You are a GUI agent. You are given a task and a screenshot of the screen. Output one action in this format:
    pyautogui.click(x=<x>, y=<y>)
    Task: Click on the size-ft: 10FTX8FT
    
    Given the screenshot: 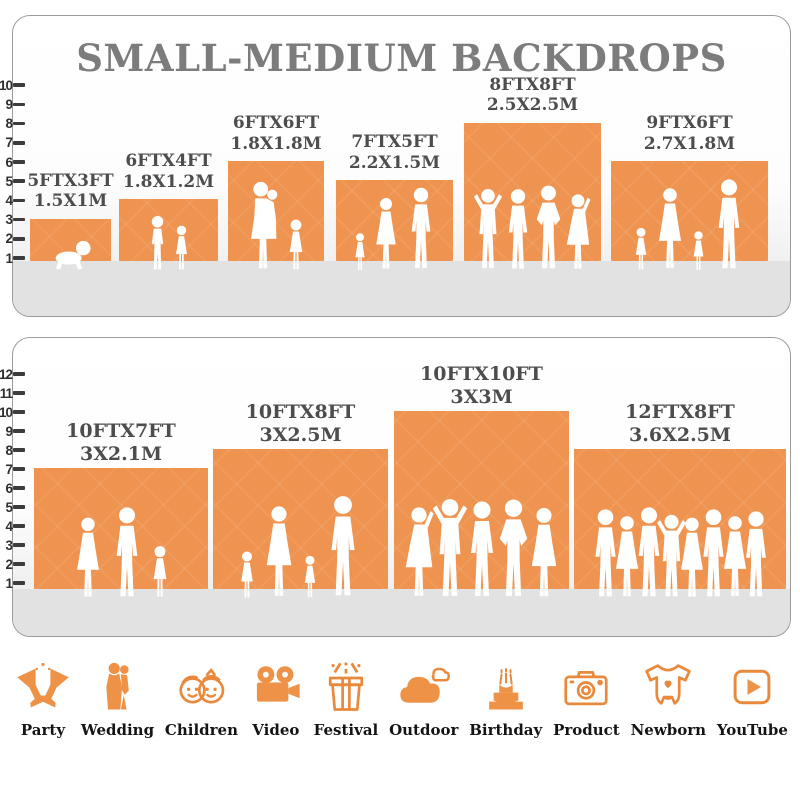 What is the action you would take?
    pyautogui.click(x=300, y=412)
    